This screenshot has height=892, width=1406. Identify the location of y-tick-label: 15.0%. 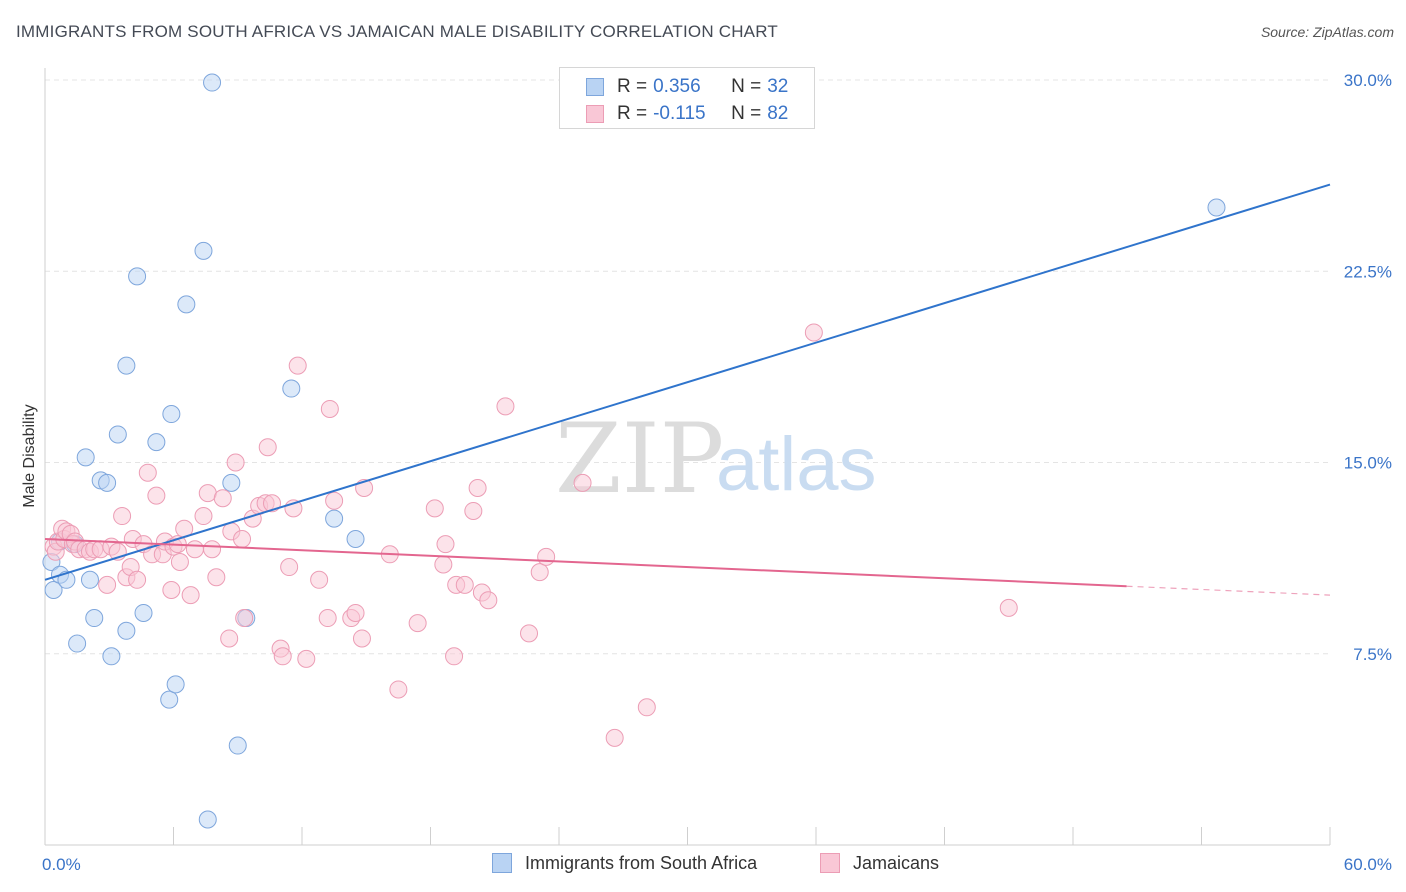
(1368, 463).